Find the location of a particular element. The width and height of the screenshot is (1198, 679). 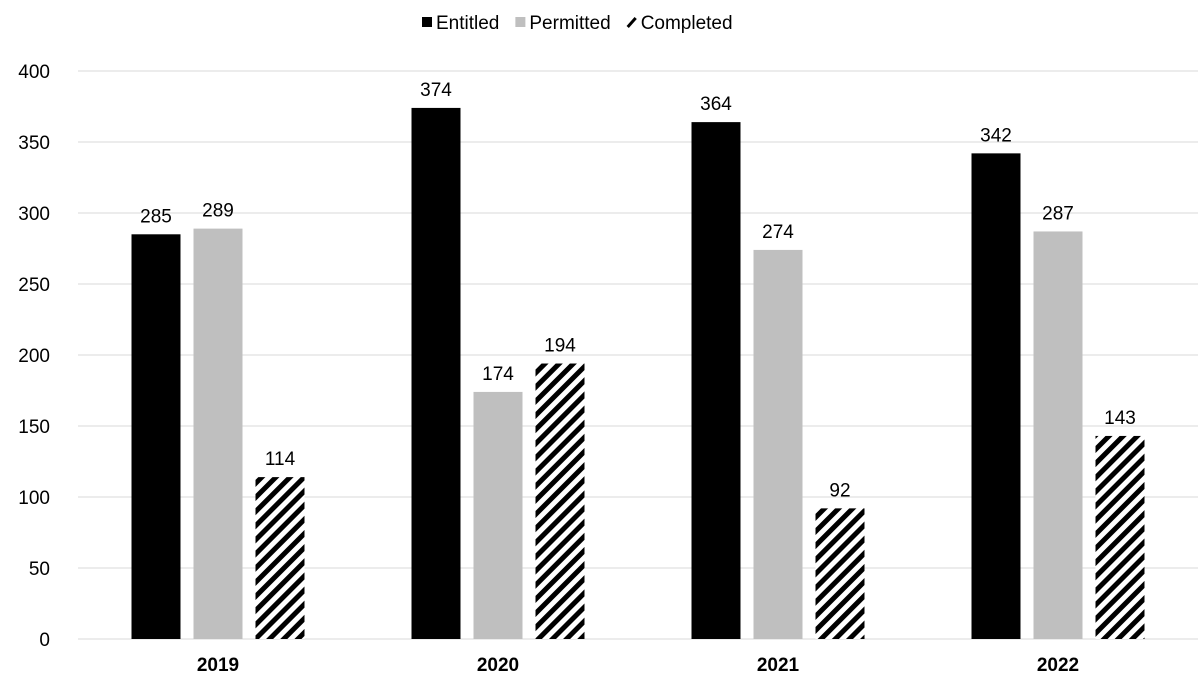

legend: Entitled Permitted Completed is located at coordinates (577, 23).